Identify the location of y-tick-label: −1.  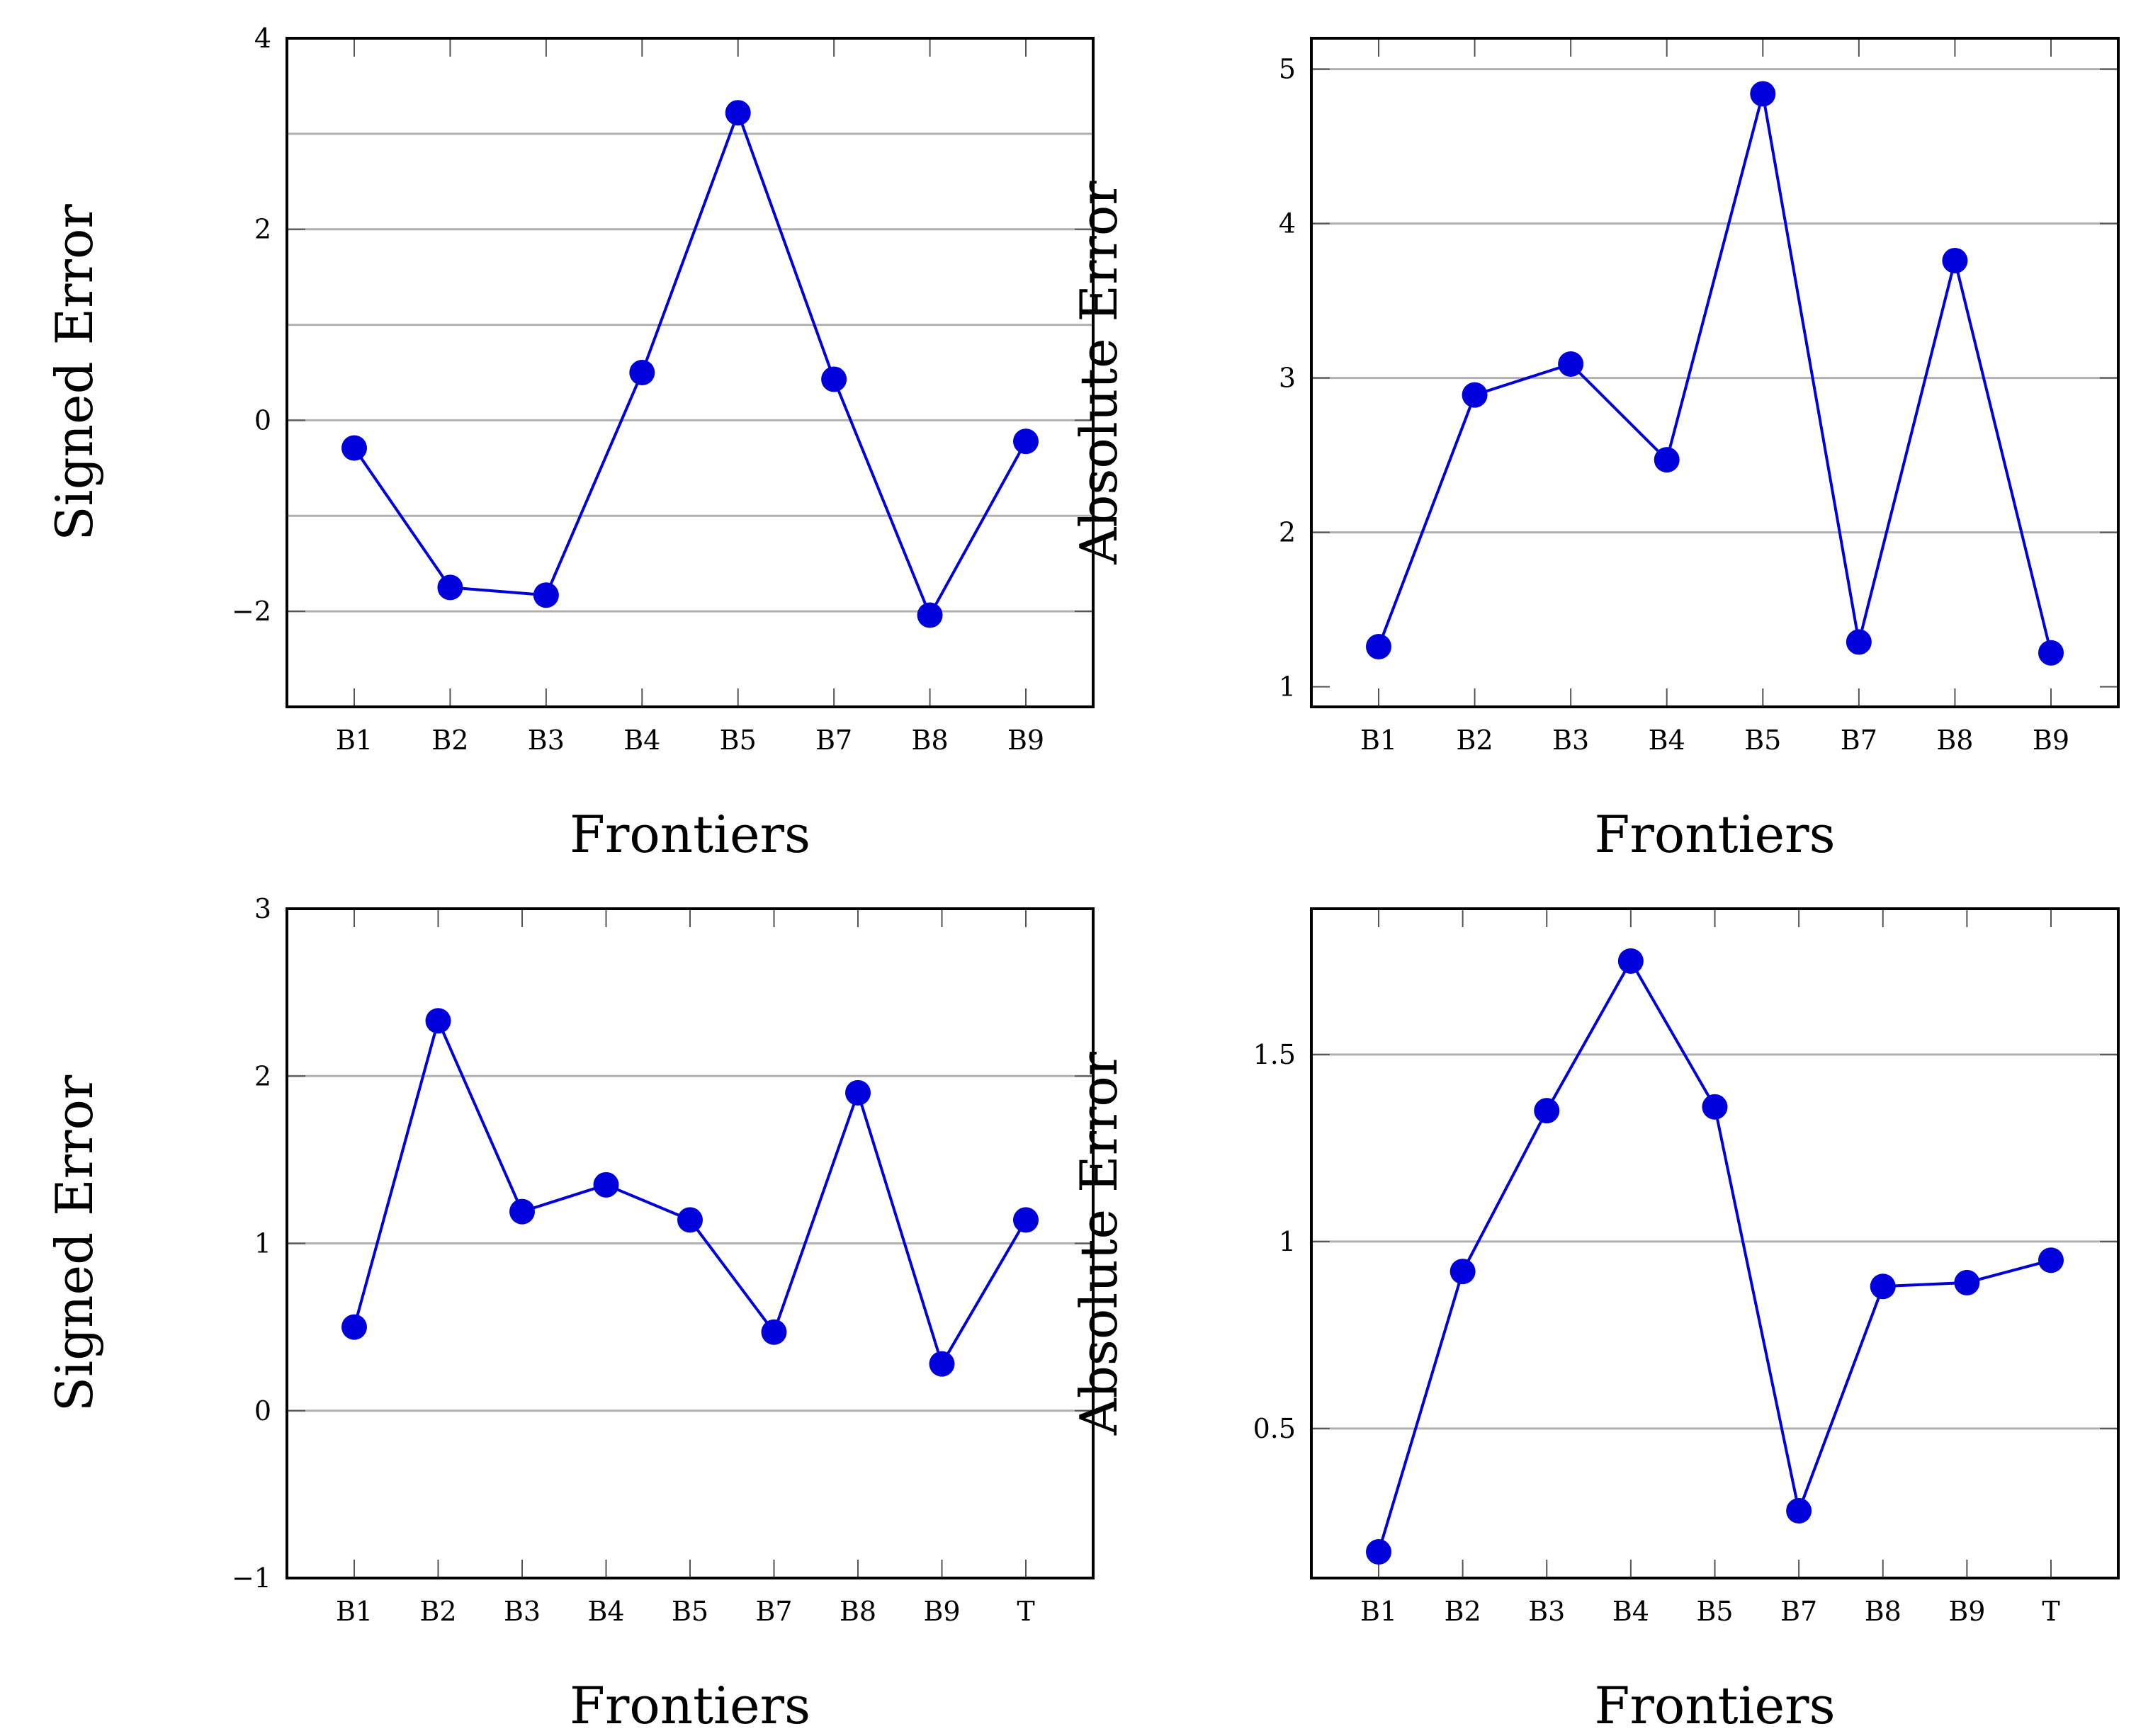
(251, 1578).